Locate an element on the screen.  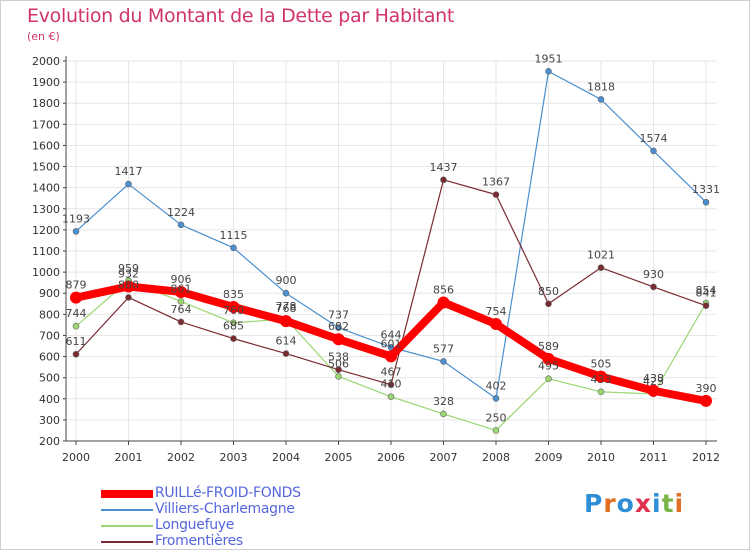
y-tick-label: 1300 is located at coordinates (46, 209).